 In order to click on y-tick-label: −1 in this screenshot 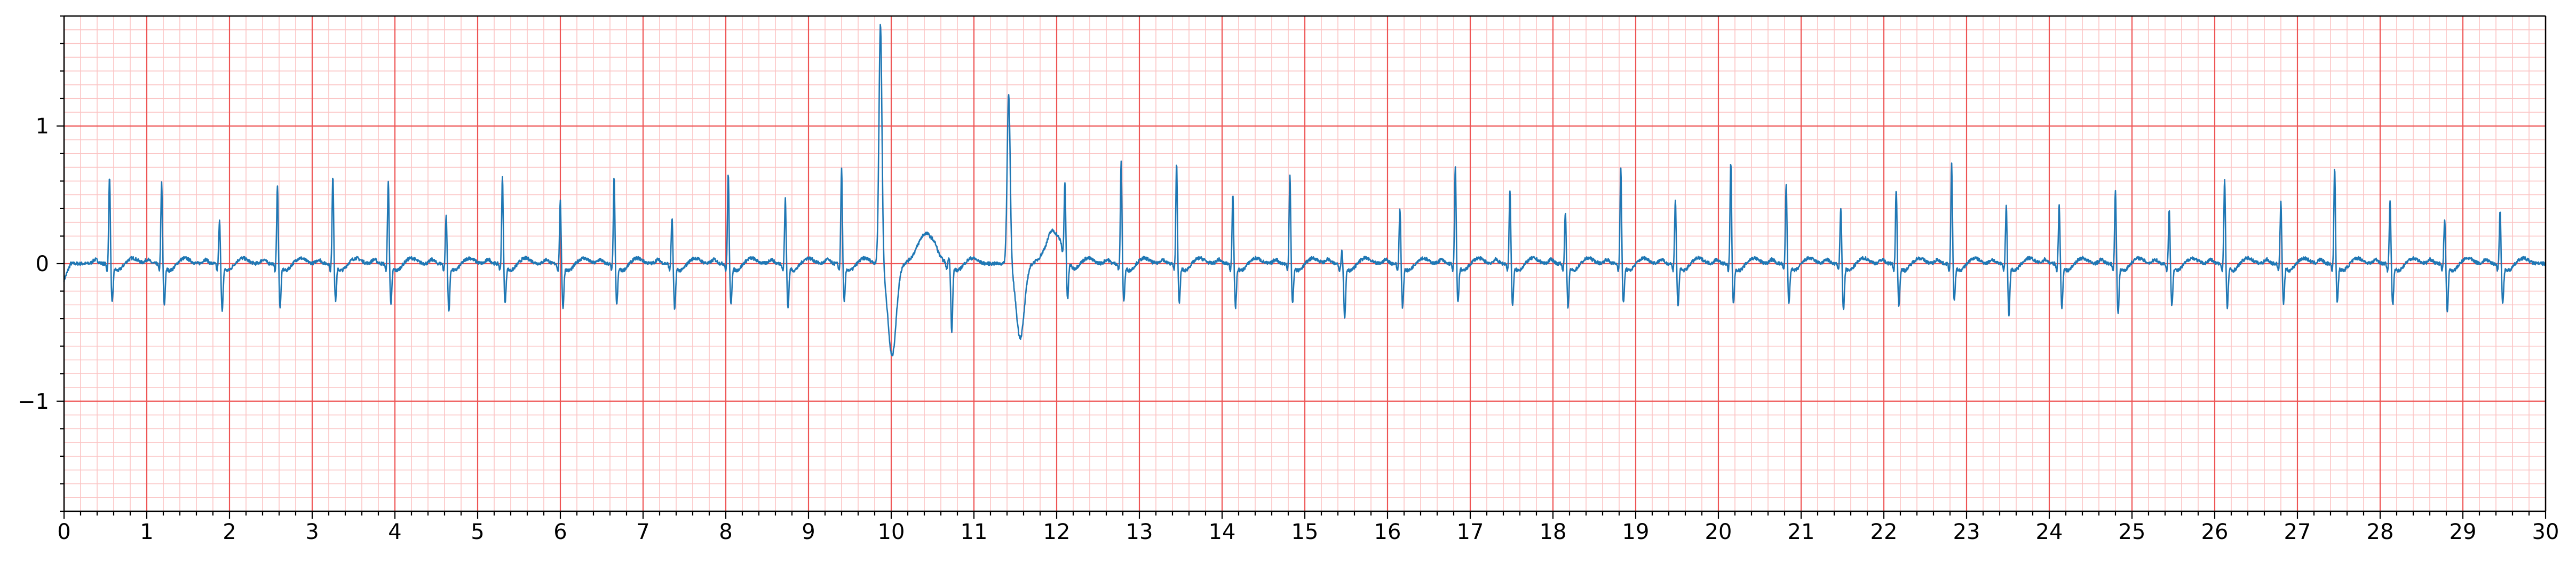, I will do `click(33, 402)`.